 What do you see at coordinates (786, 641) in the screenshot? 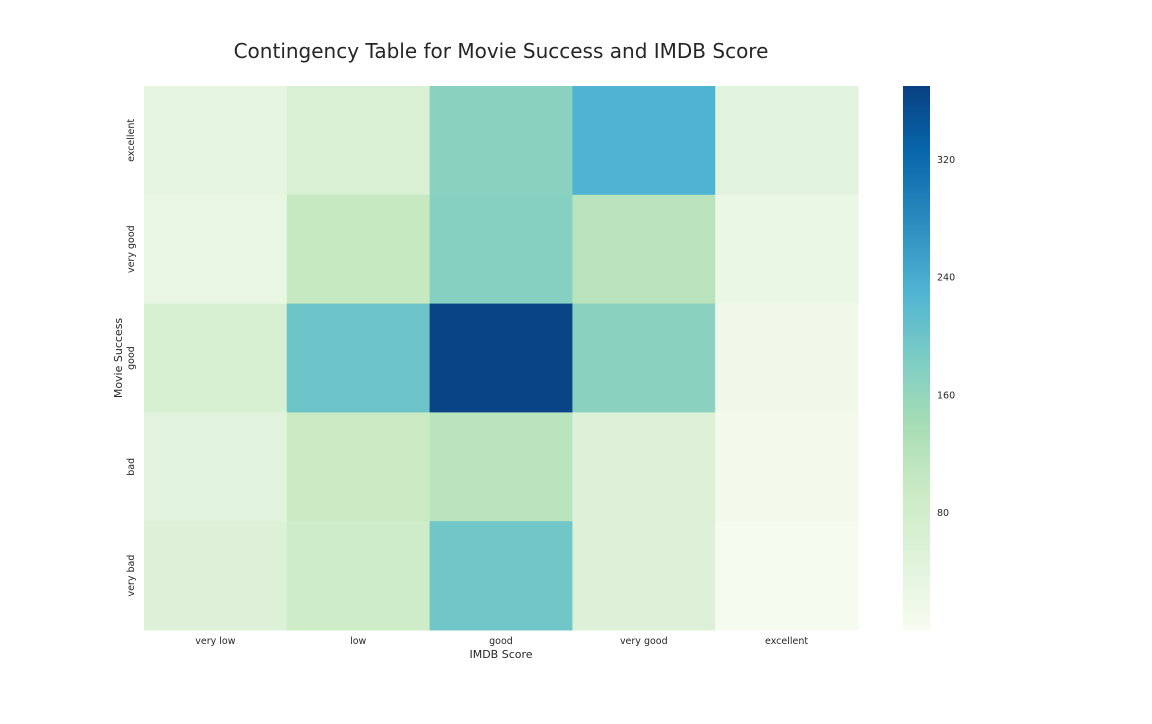
I see `x-tick-label: excellent` at bounding box center [786, 641].